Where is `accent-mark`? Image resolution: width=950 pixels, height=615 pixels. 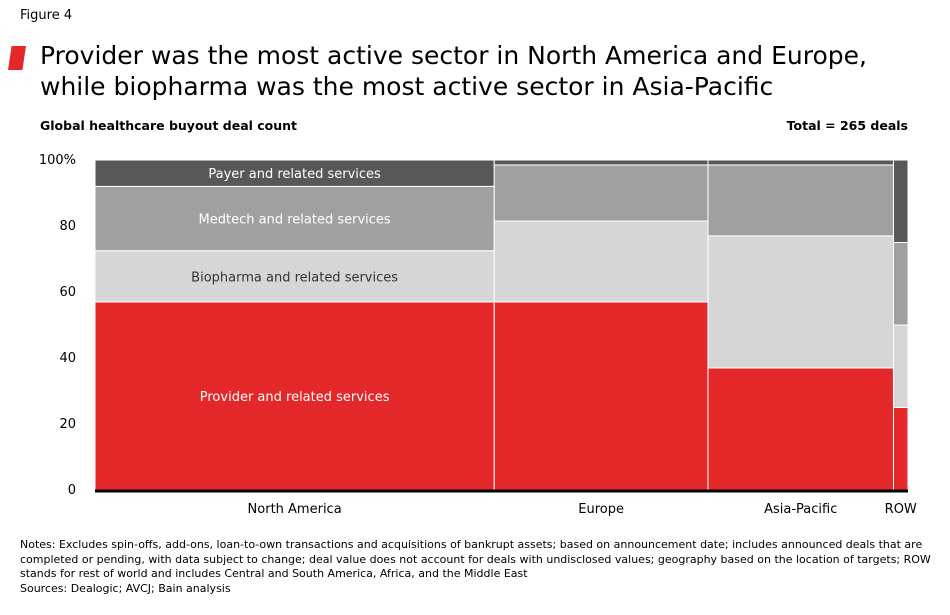
accent-mark is located at coordinates (17, 58).